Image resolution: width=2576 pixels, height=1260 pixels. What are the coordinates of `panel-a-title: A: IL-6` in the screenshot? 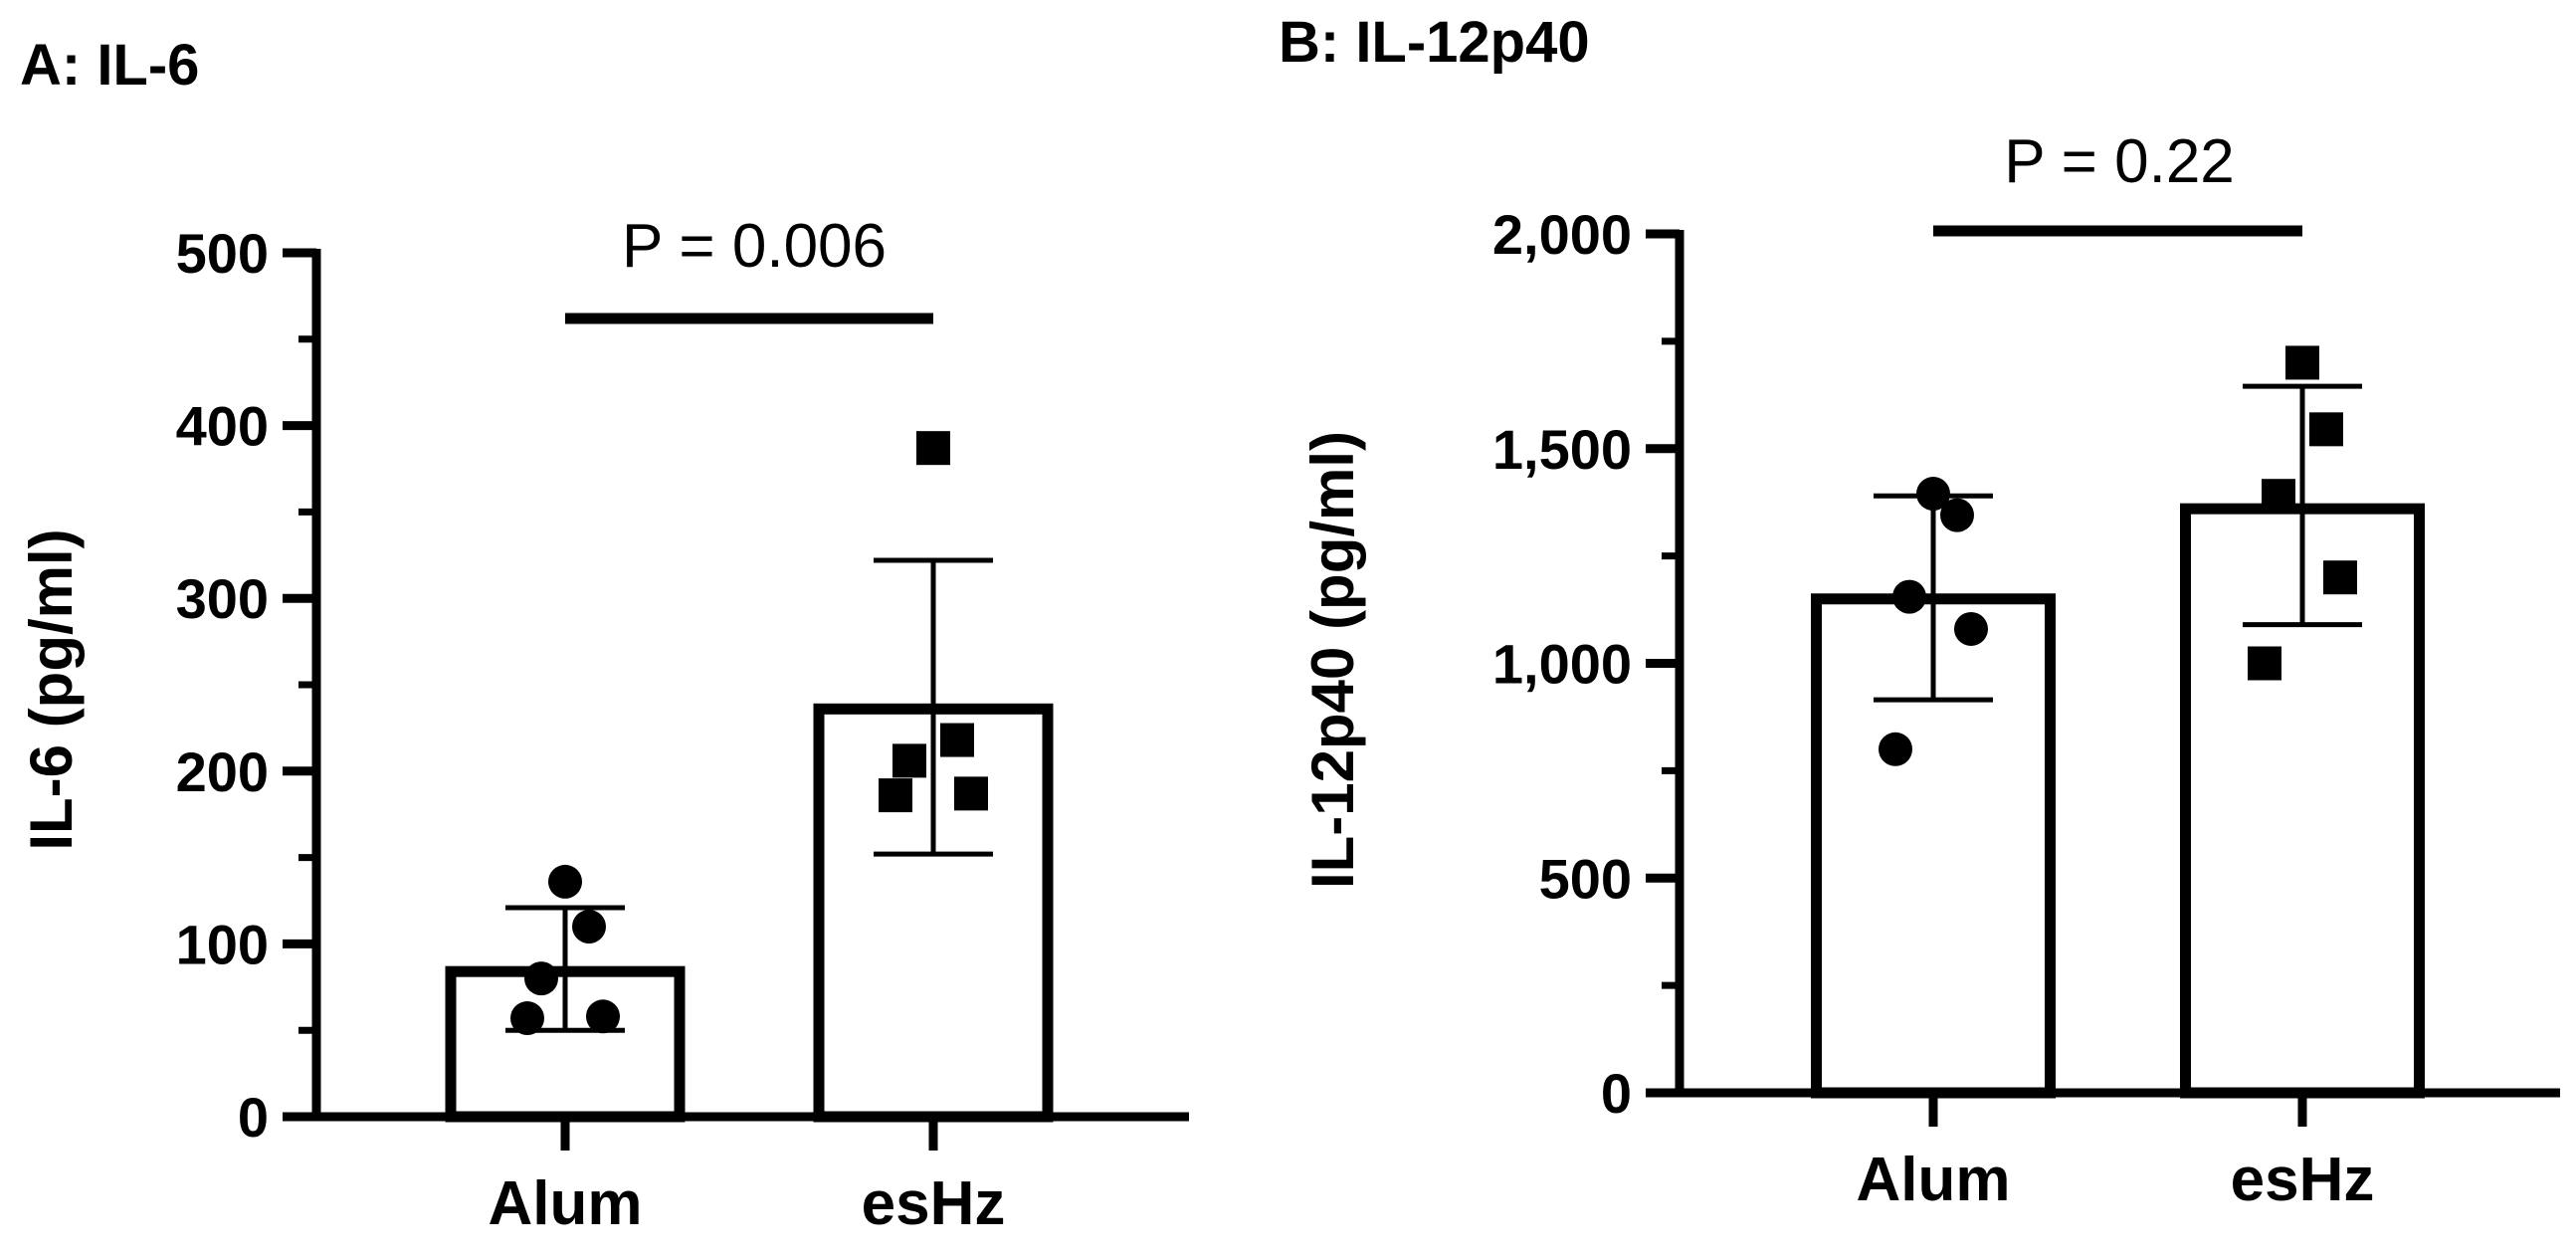 It's located at (109, 65).